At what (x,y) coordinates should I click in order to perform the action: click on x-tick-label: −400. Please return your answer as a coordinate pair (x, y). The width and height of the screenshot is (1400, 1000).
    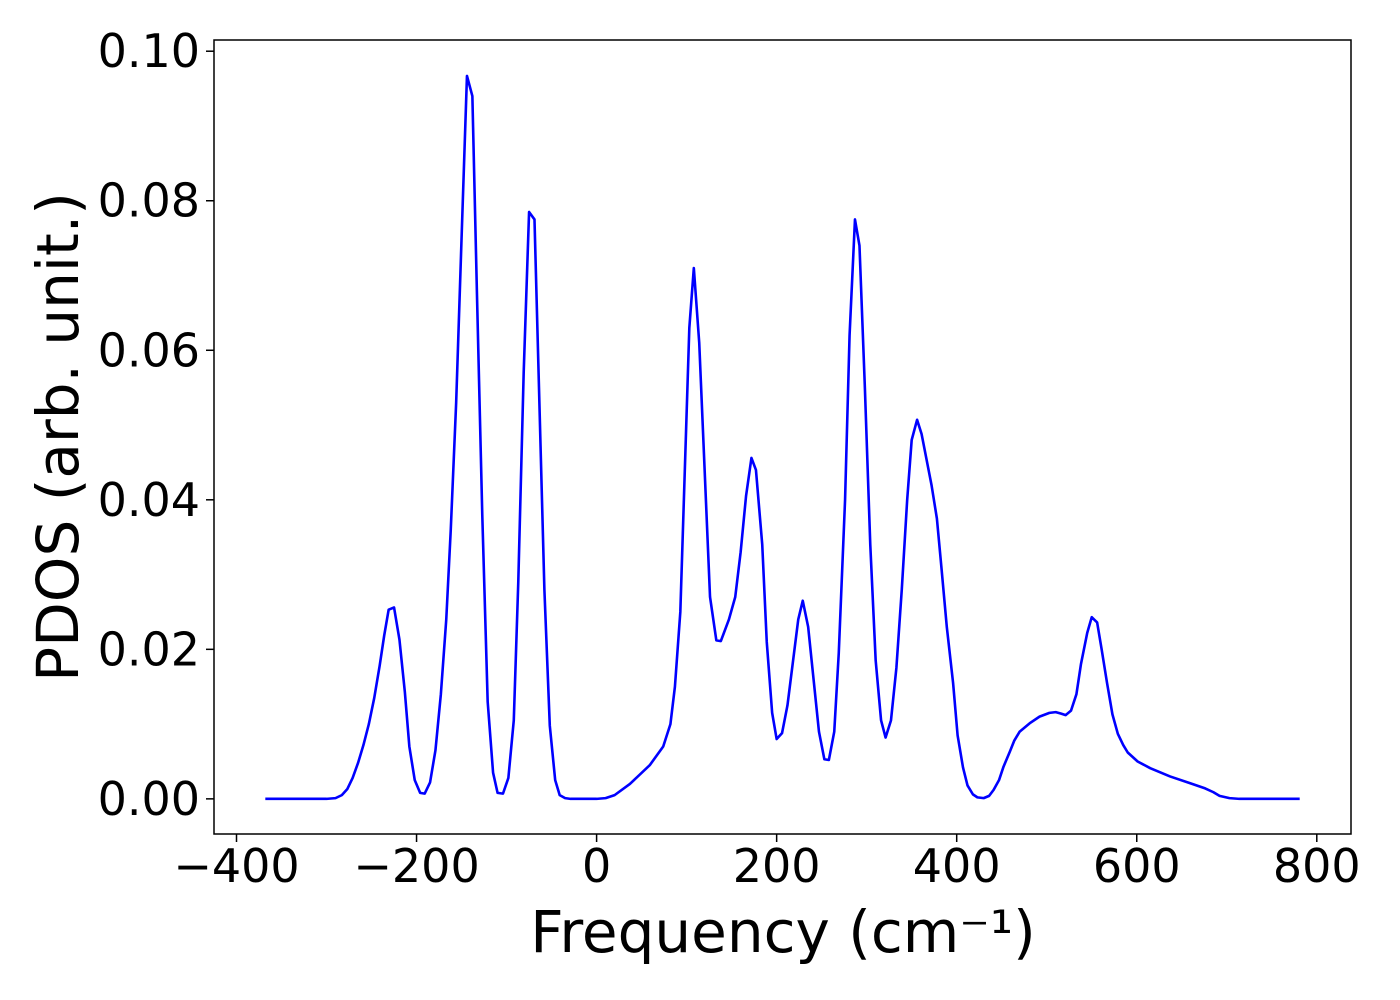
    Looking at the image, I should click on (236, 866).